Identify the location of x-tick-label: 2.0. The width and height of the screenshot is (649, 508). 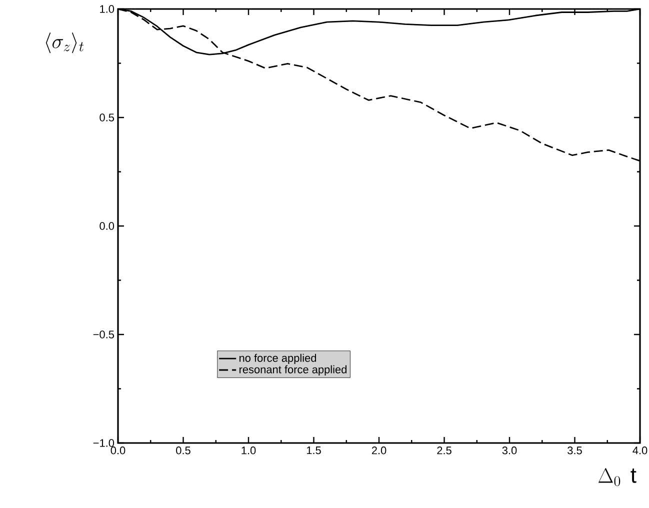
(379, 450).